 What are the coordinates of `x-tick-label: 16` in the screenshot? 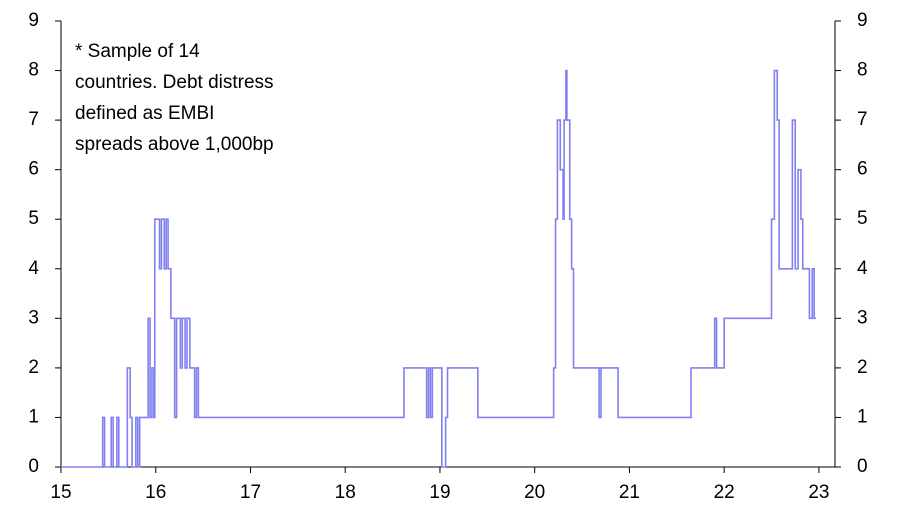 It's located at (155, 492).